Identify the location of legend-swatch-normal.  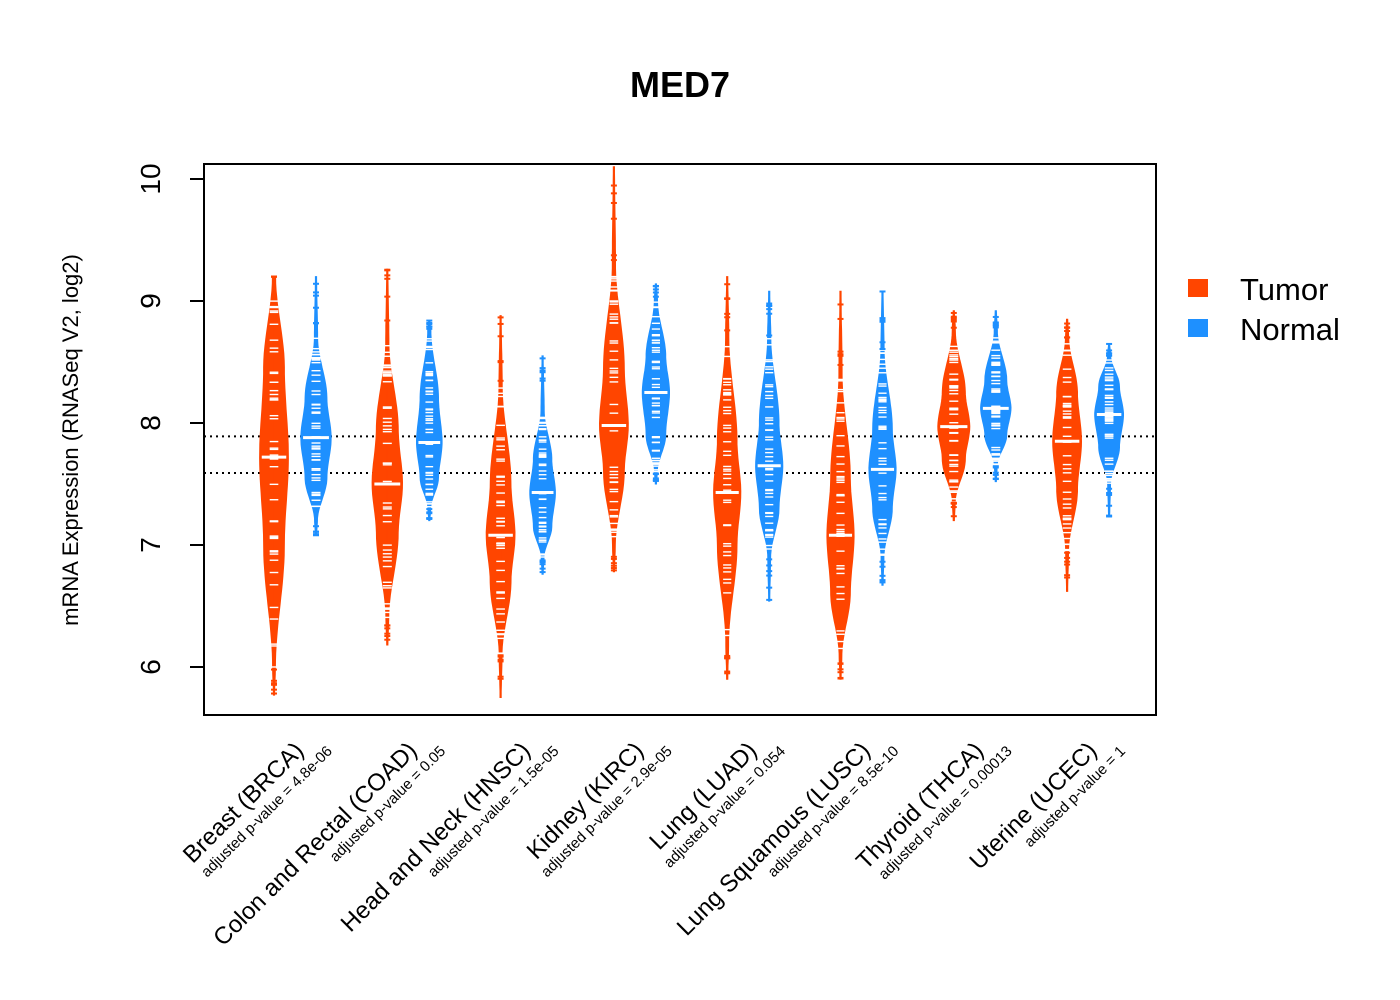
(1198, 328).